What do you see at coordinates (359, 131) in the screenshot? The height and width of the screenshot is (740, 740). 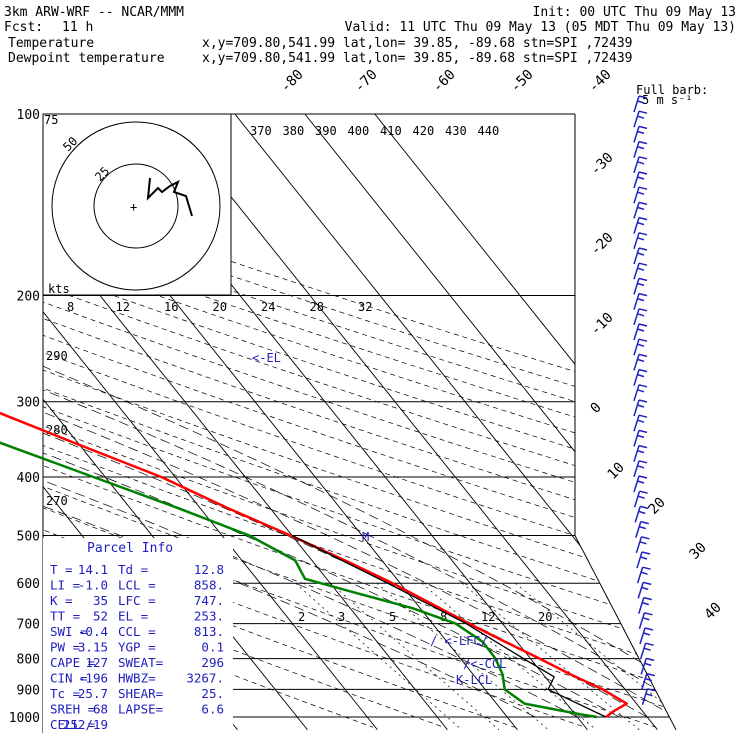 I see `theta-label: 400` at bounding box center [359, 131].